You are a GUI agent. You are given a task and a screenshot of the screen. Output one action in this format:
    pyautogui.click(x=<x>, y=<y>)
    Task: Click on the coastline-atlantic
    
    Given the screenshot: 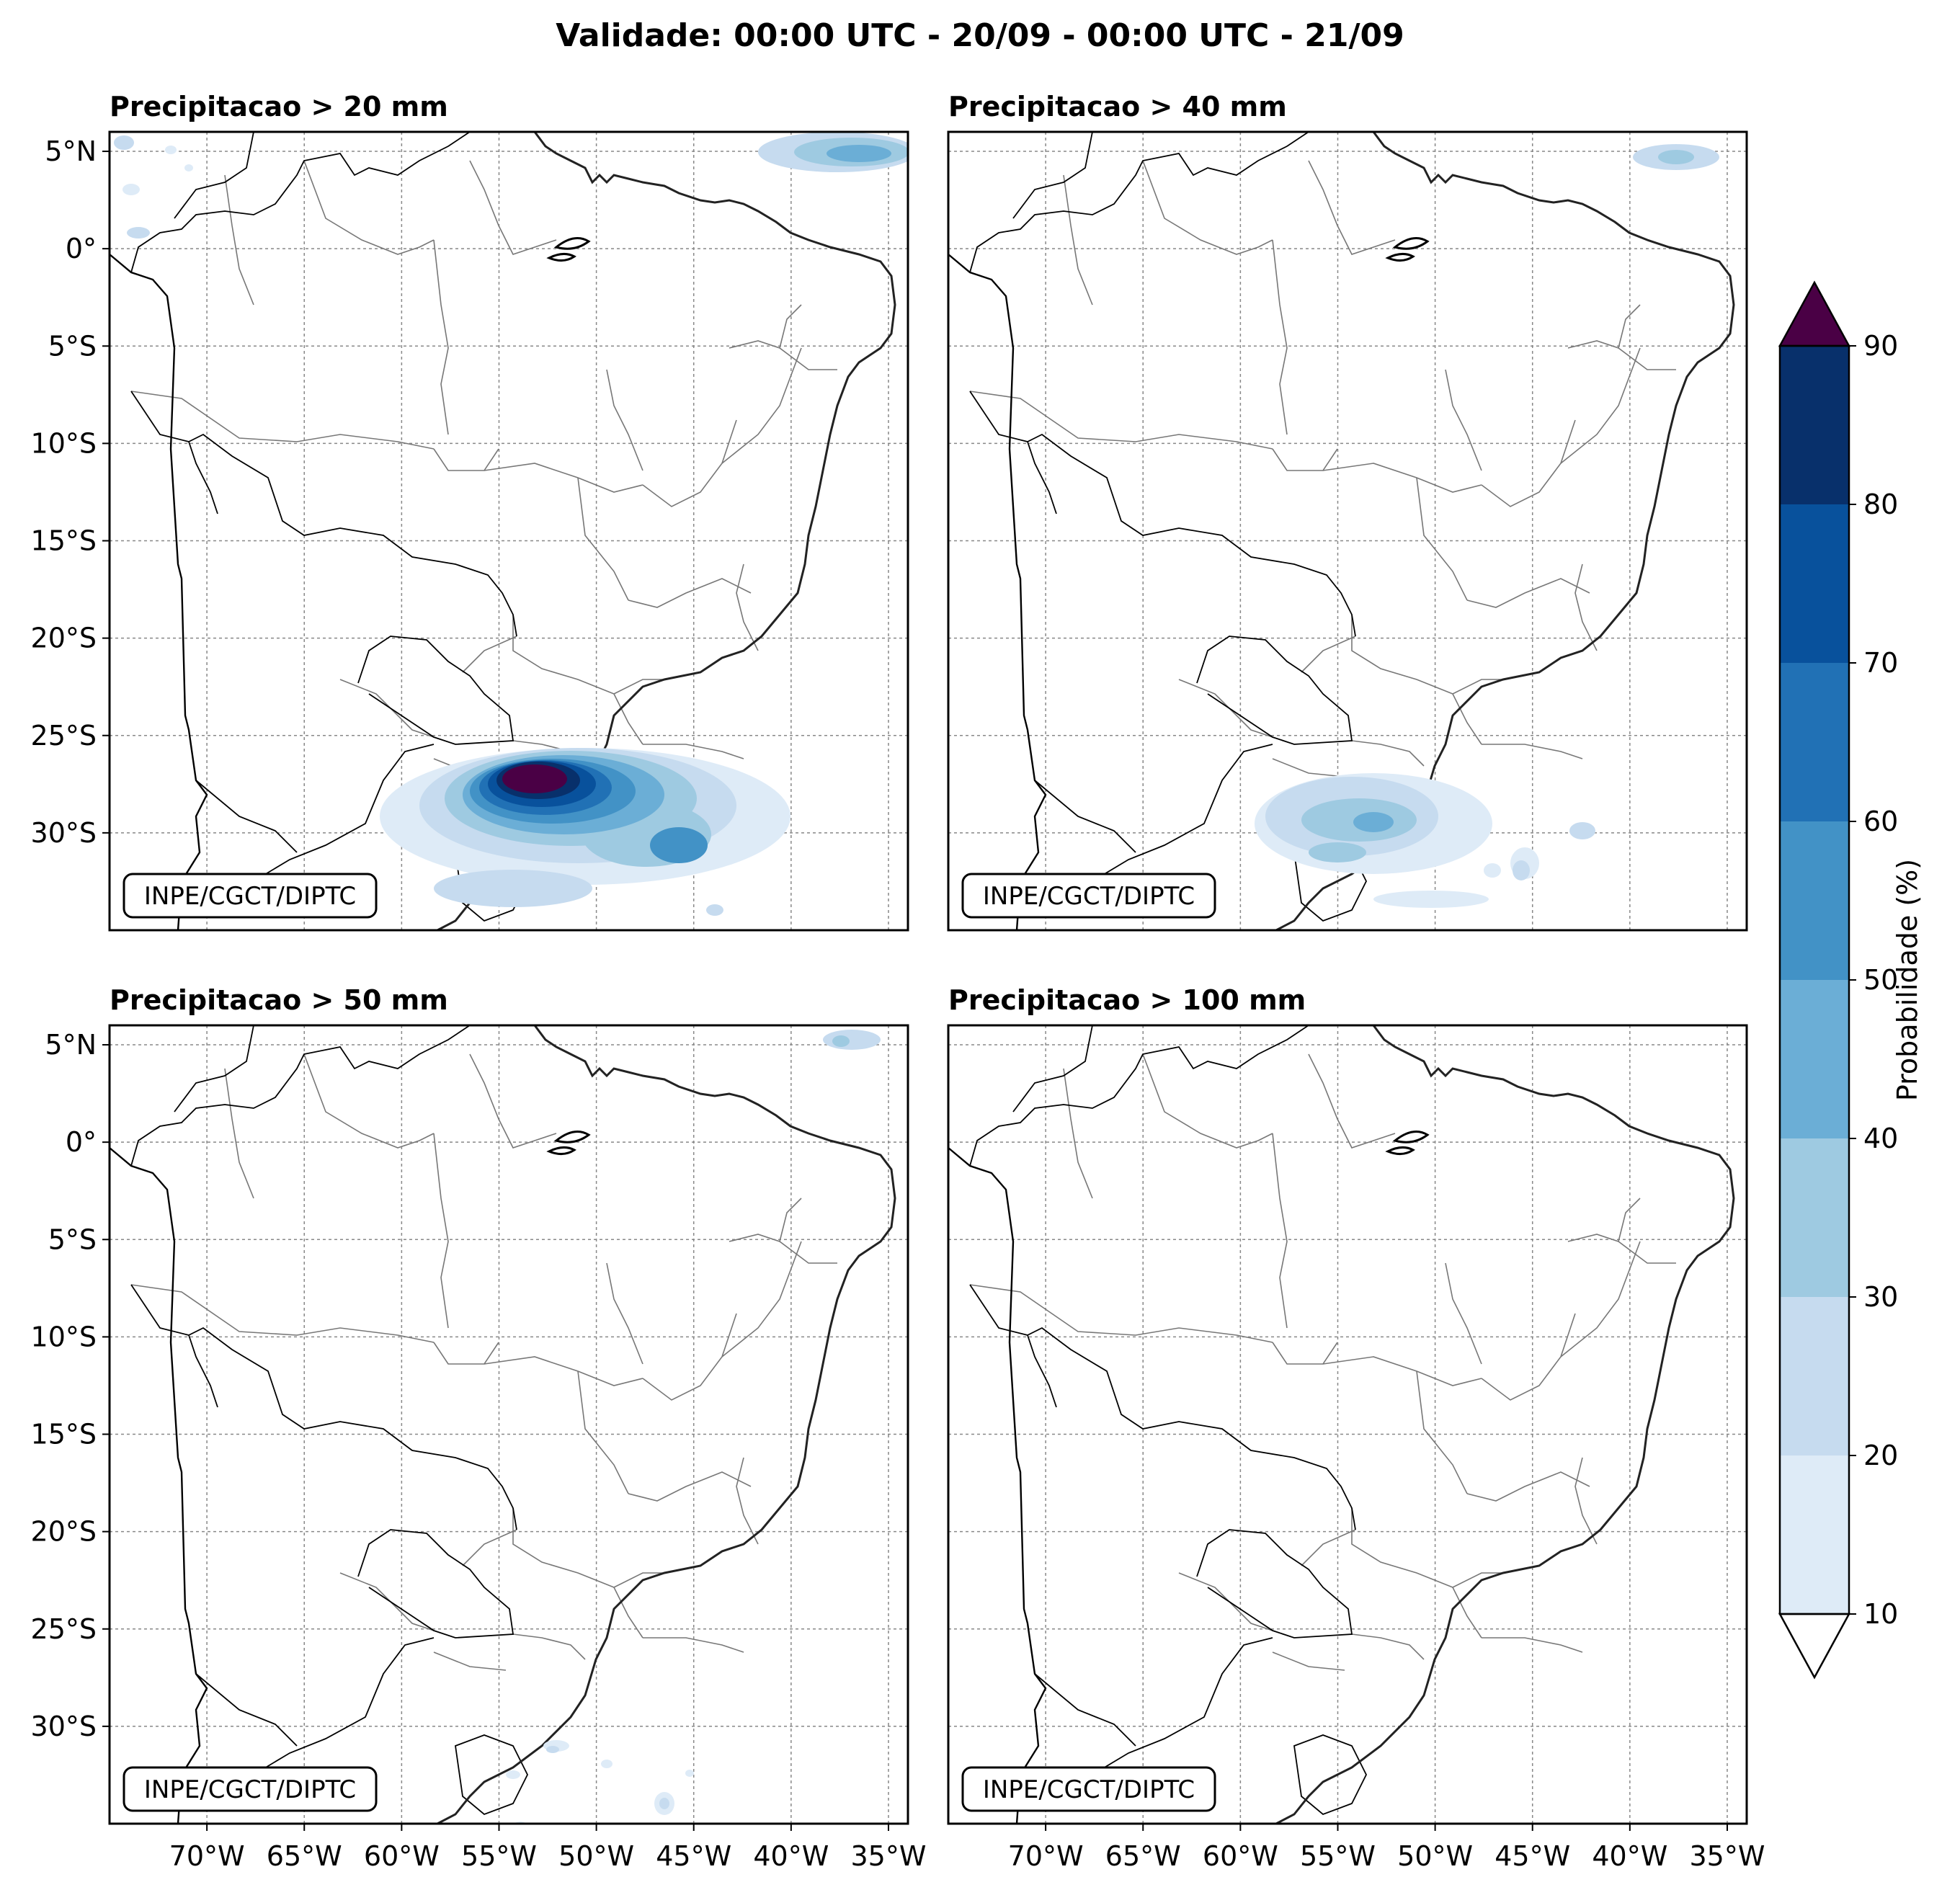 What is the action you would take?
    pyautogui.click(x=1505, y=1425)
    